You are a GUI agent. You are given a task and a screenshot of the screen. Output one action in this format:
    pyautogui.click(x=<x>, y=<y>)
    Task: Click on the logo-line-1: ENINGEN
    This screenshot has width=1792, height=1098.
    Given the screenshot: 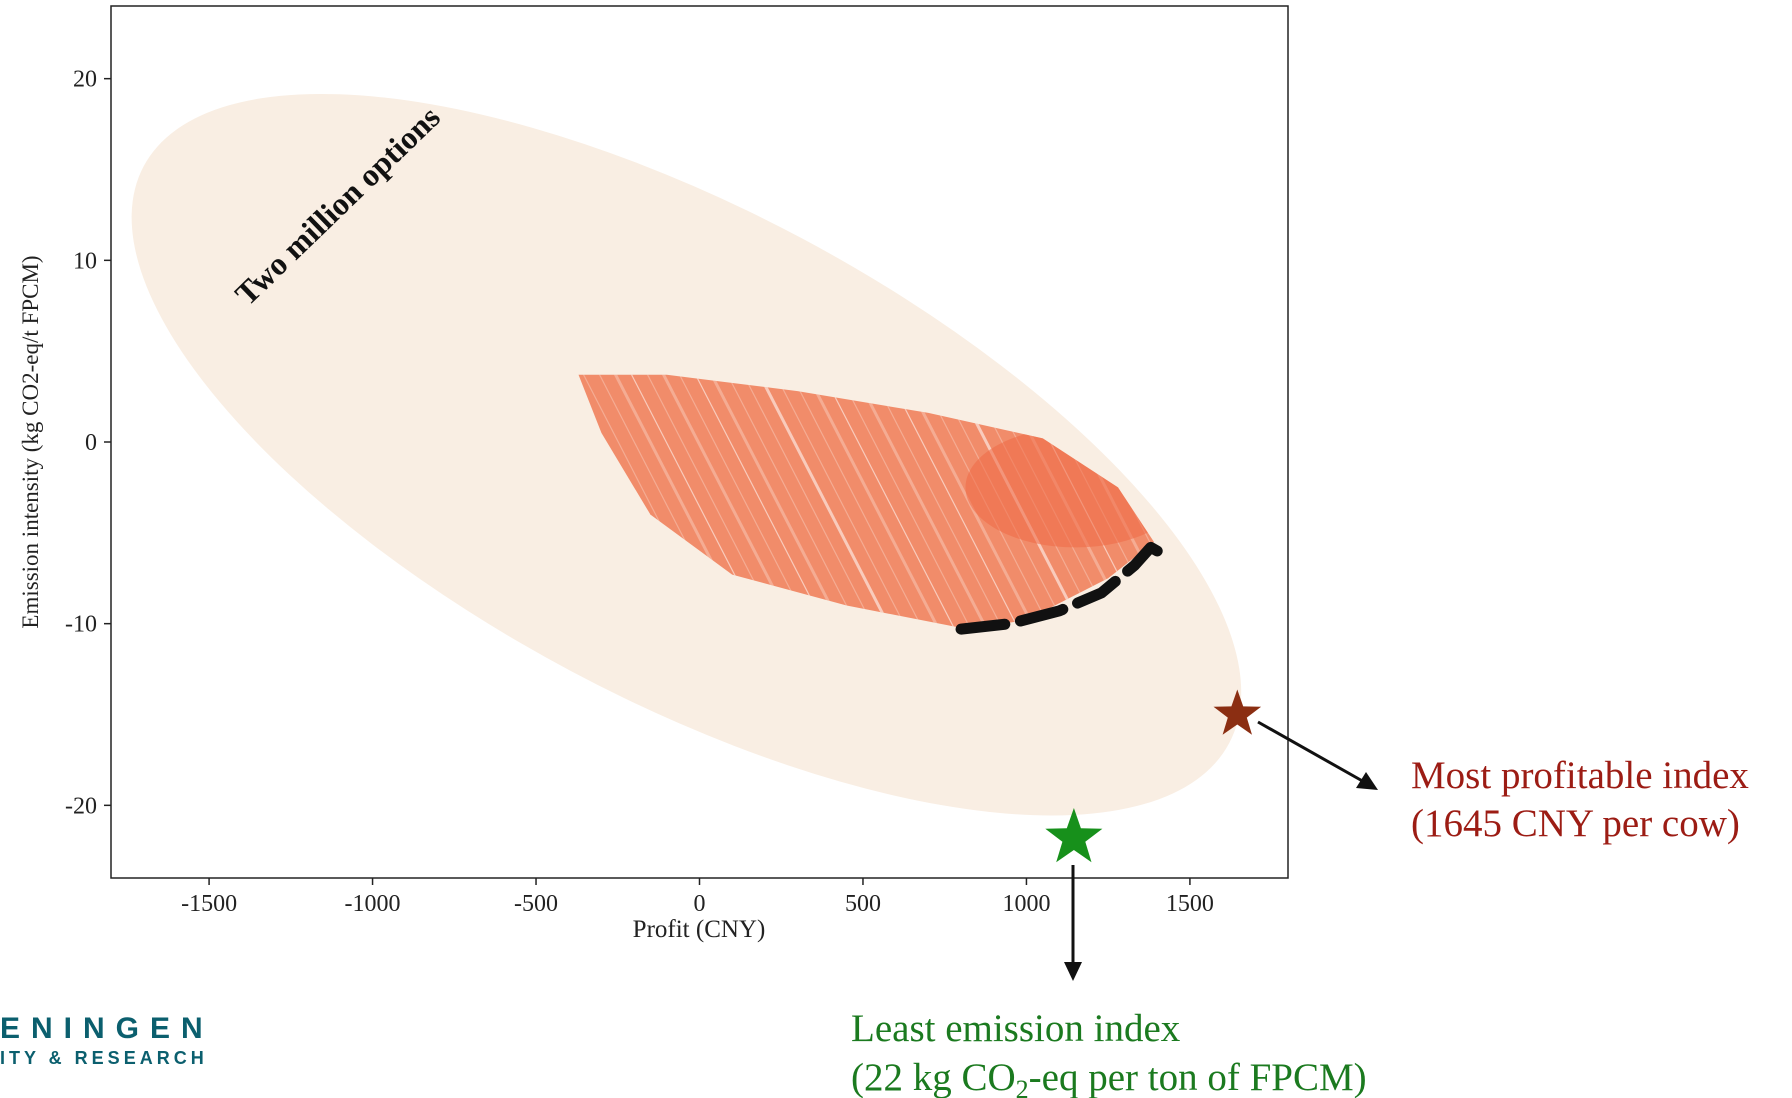 What is the action you would take?
    pyautogui.click(x=107, y=1028)
    